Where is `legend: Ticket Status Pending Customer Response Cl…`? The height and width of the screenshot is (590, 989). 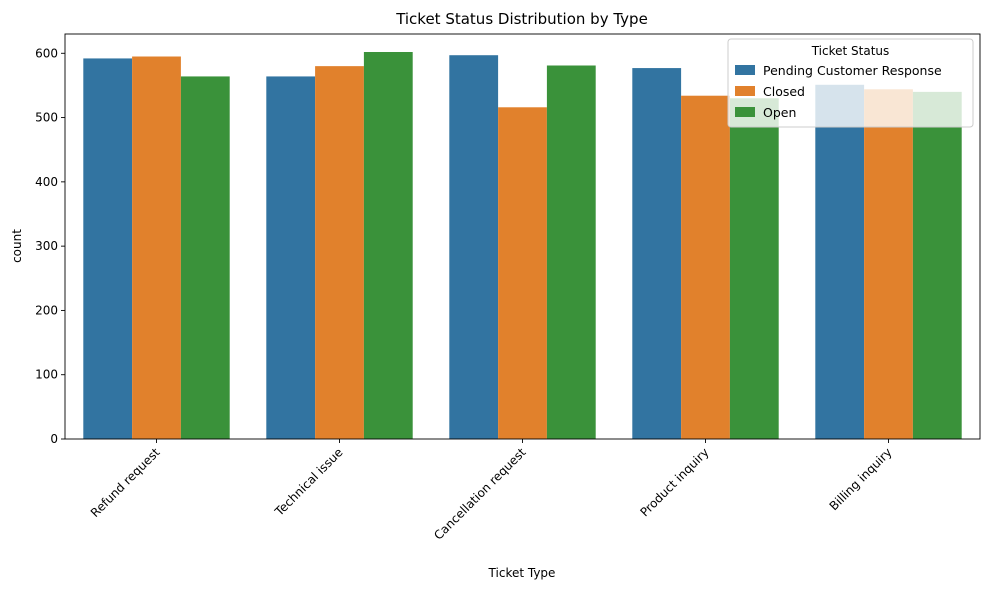 legend: Ticket Status Pending Customer Response Cl… is located at coordinates (850, 83).